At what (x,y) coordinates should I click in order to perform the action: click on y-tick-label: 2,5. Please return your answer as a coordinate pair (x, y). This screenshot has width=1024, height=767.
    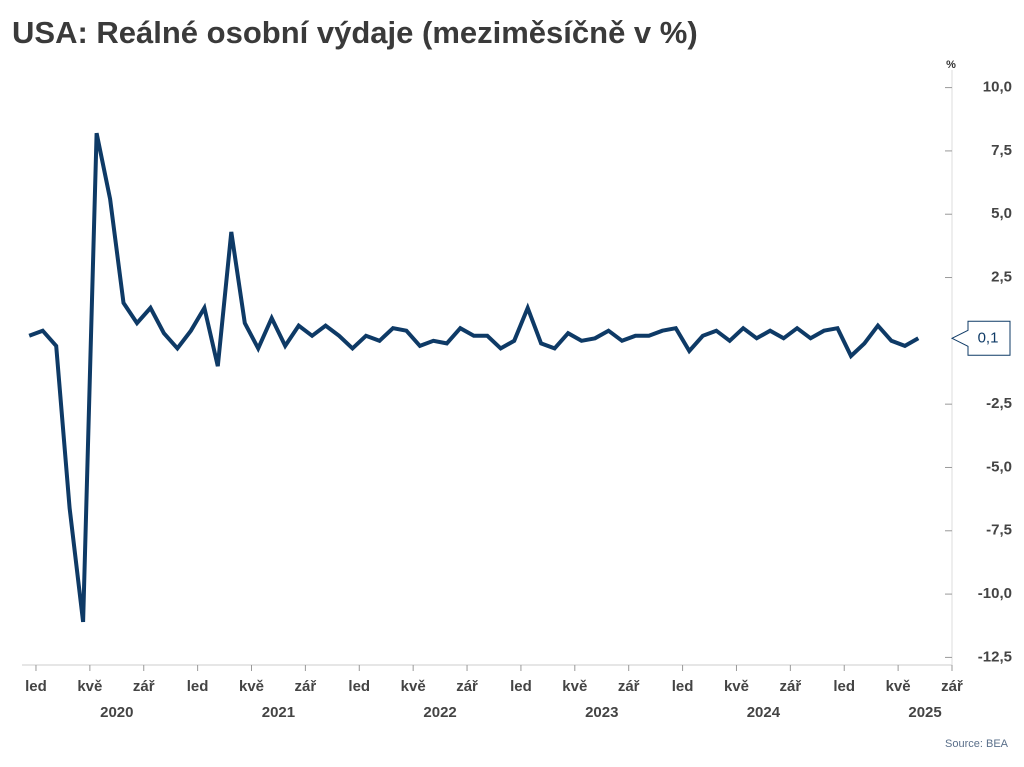
    Looking at the image, I should click on (1001, 277).